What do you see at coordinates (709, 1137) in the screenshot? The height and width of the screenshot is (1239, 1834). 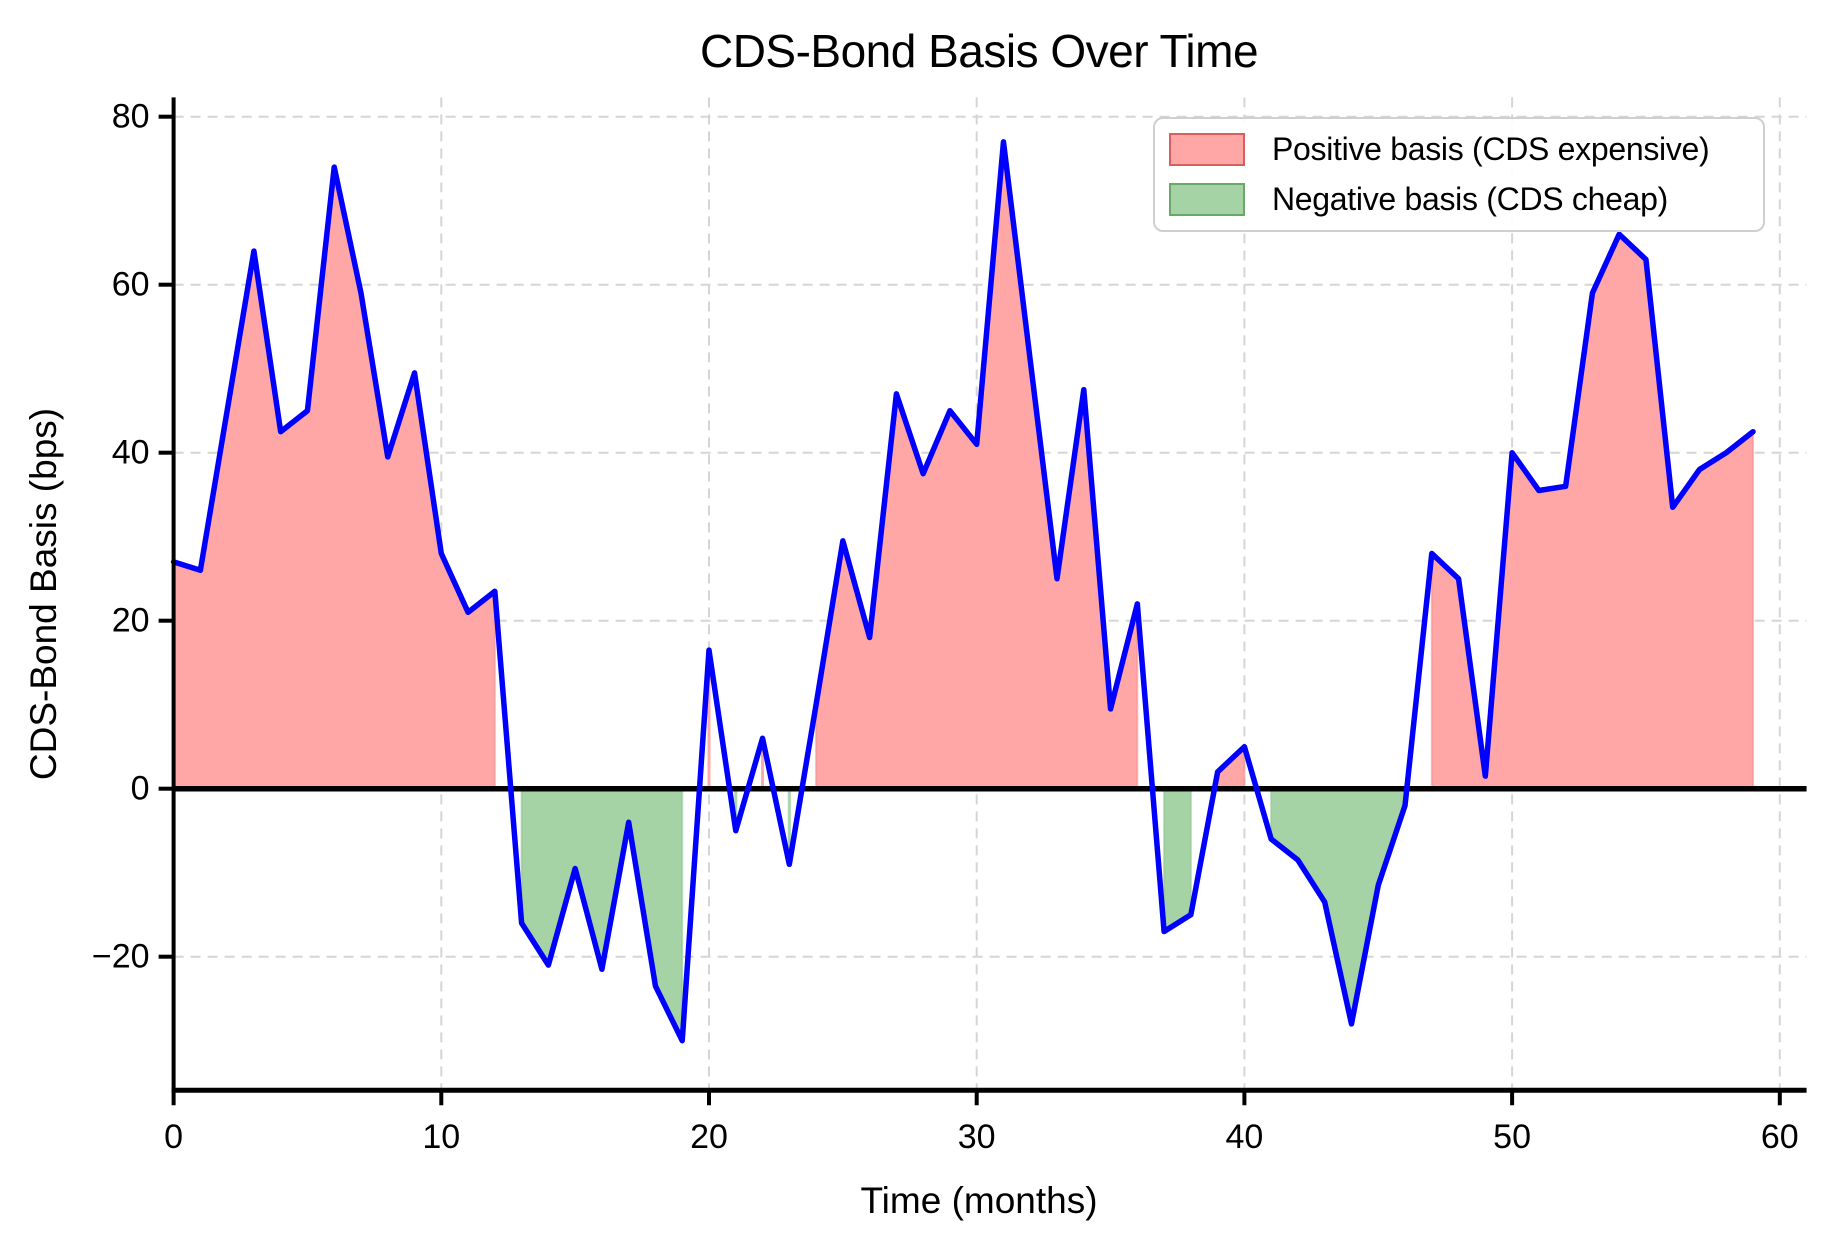 I see `x-tick-label-20: 20` at bounding box center [709, 1137].